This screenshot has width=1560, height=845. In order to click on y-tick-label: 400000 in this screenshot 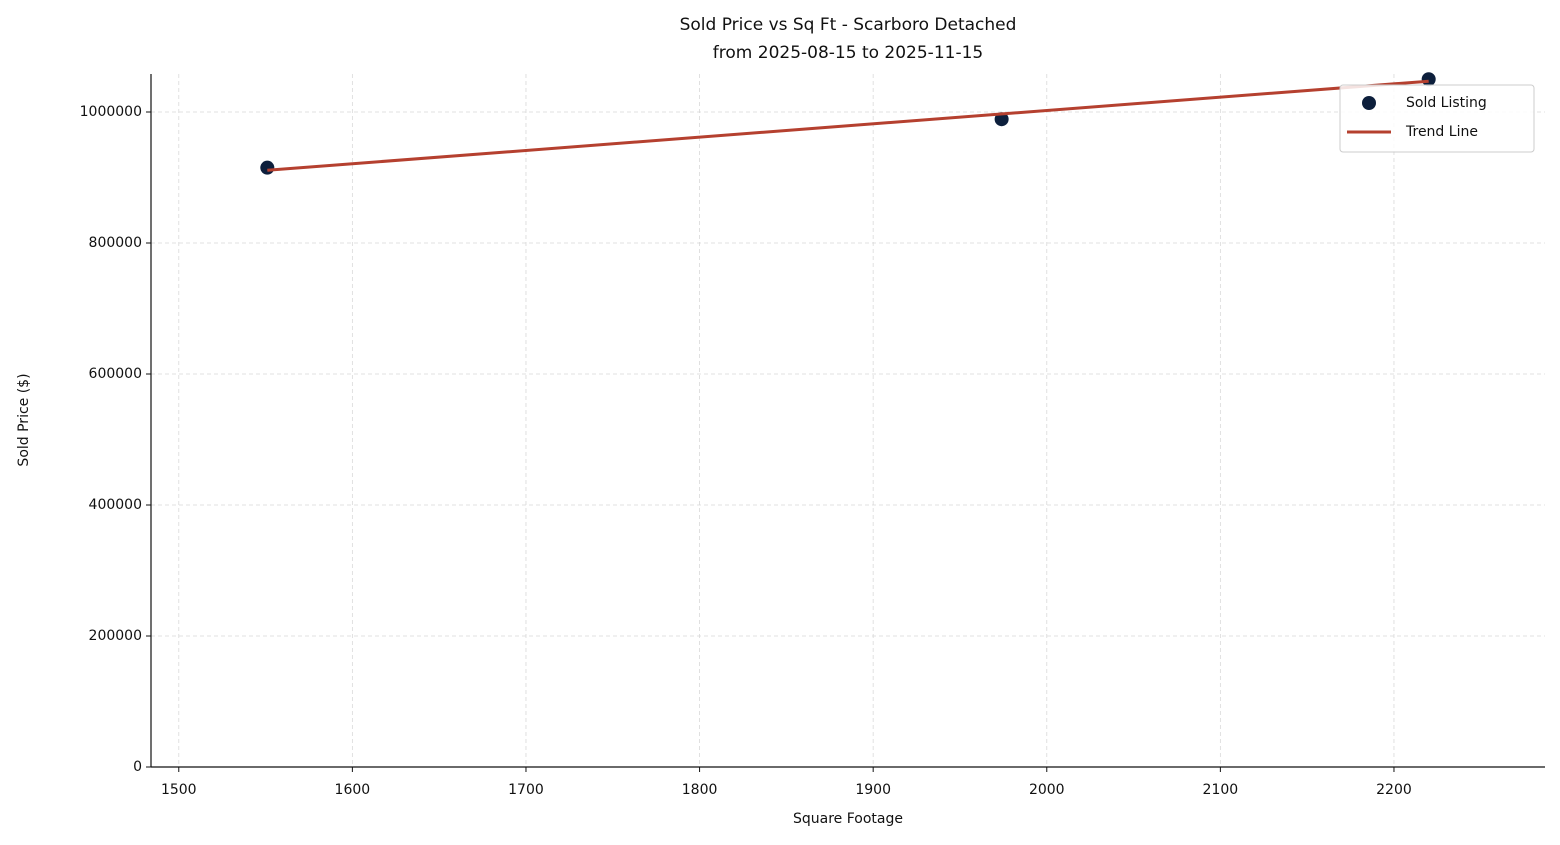, I will do `click(115, 505)`.